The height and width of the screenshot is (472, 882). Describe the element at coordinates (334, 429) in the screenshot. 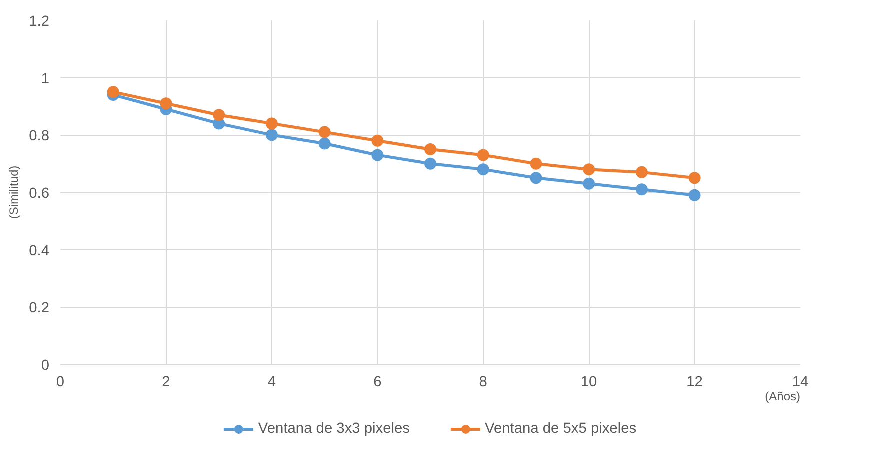

I see `legend-label: Ventana de 3x3 pixeles` at that location.